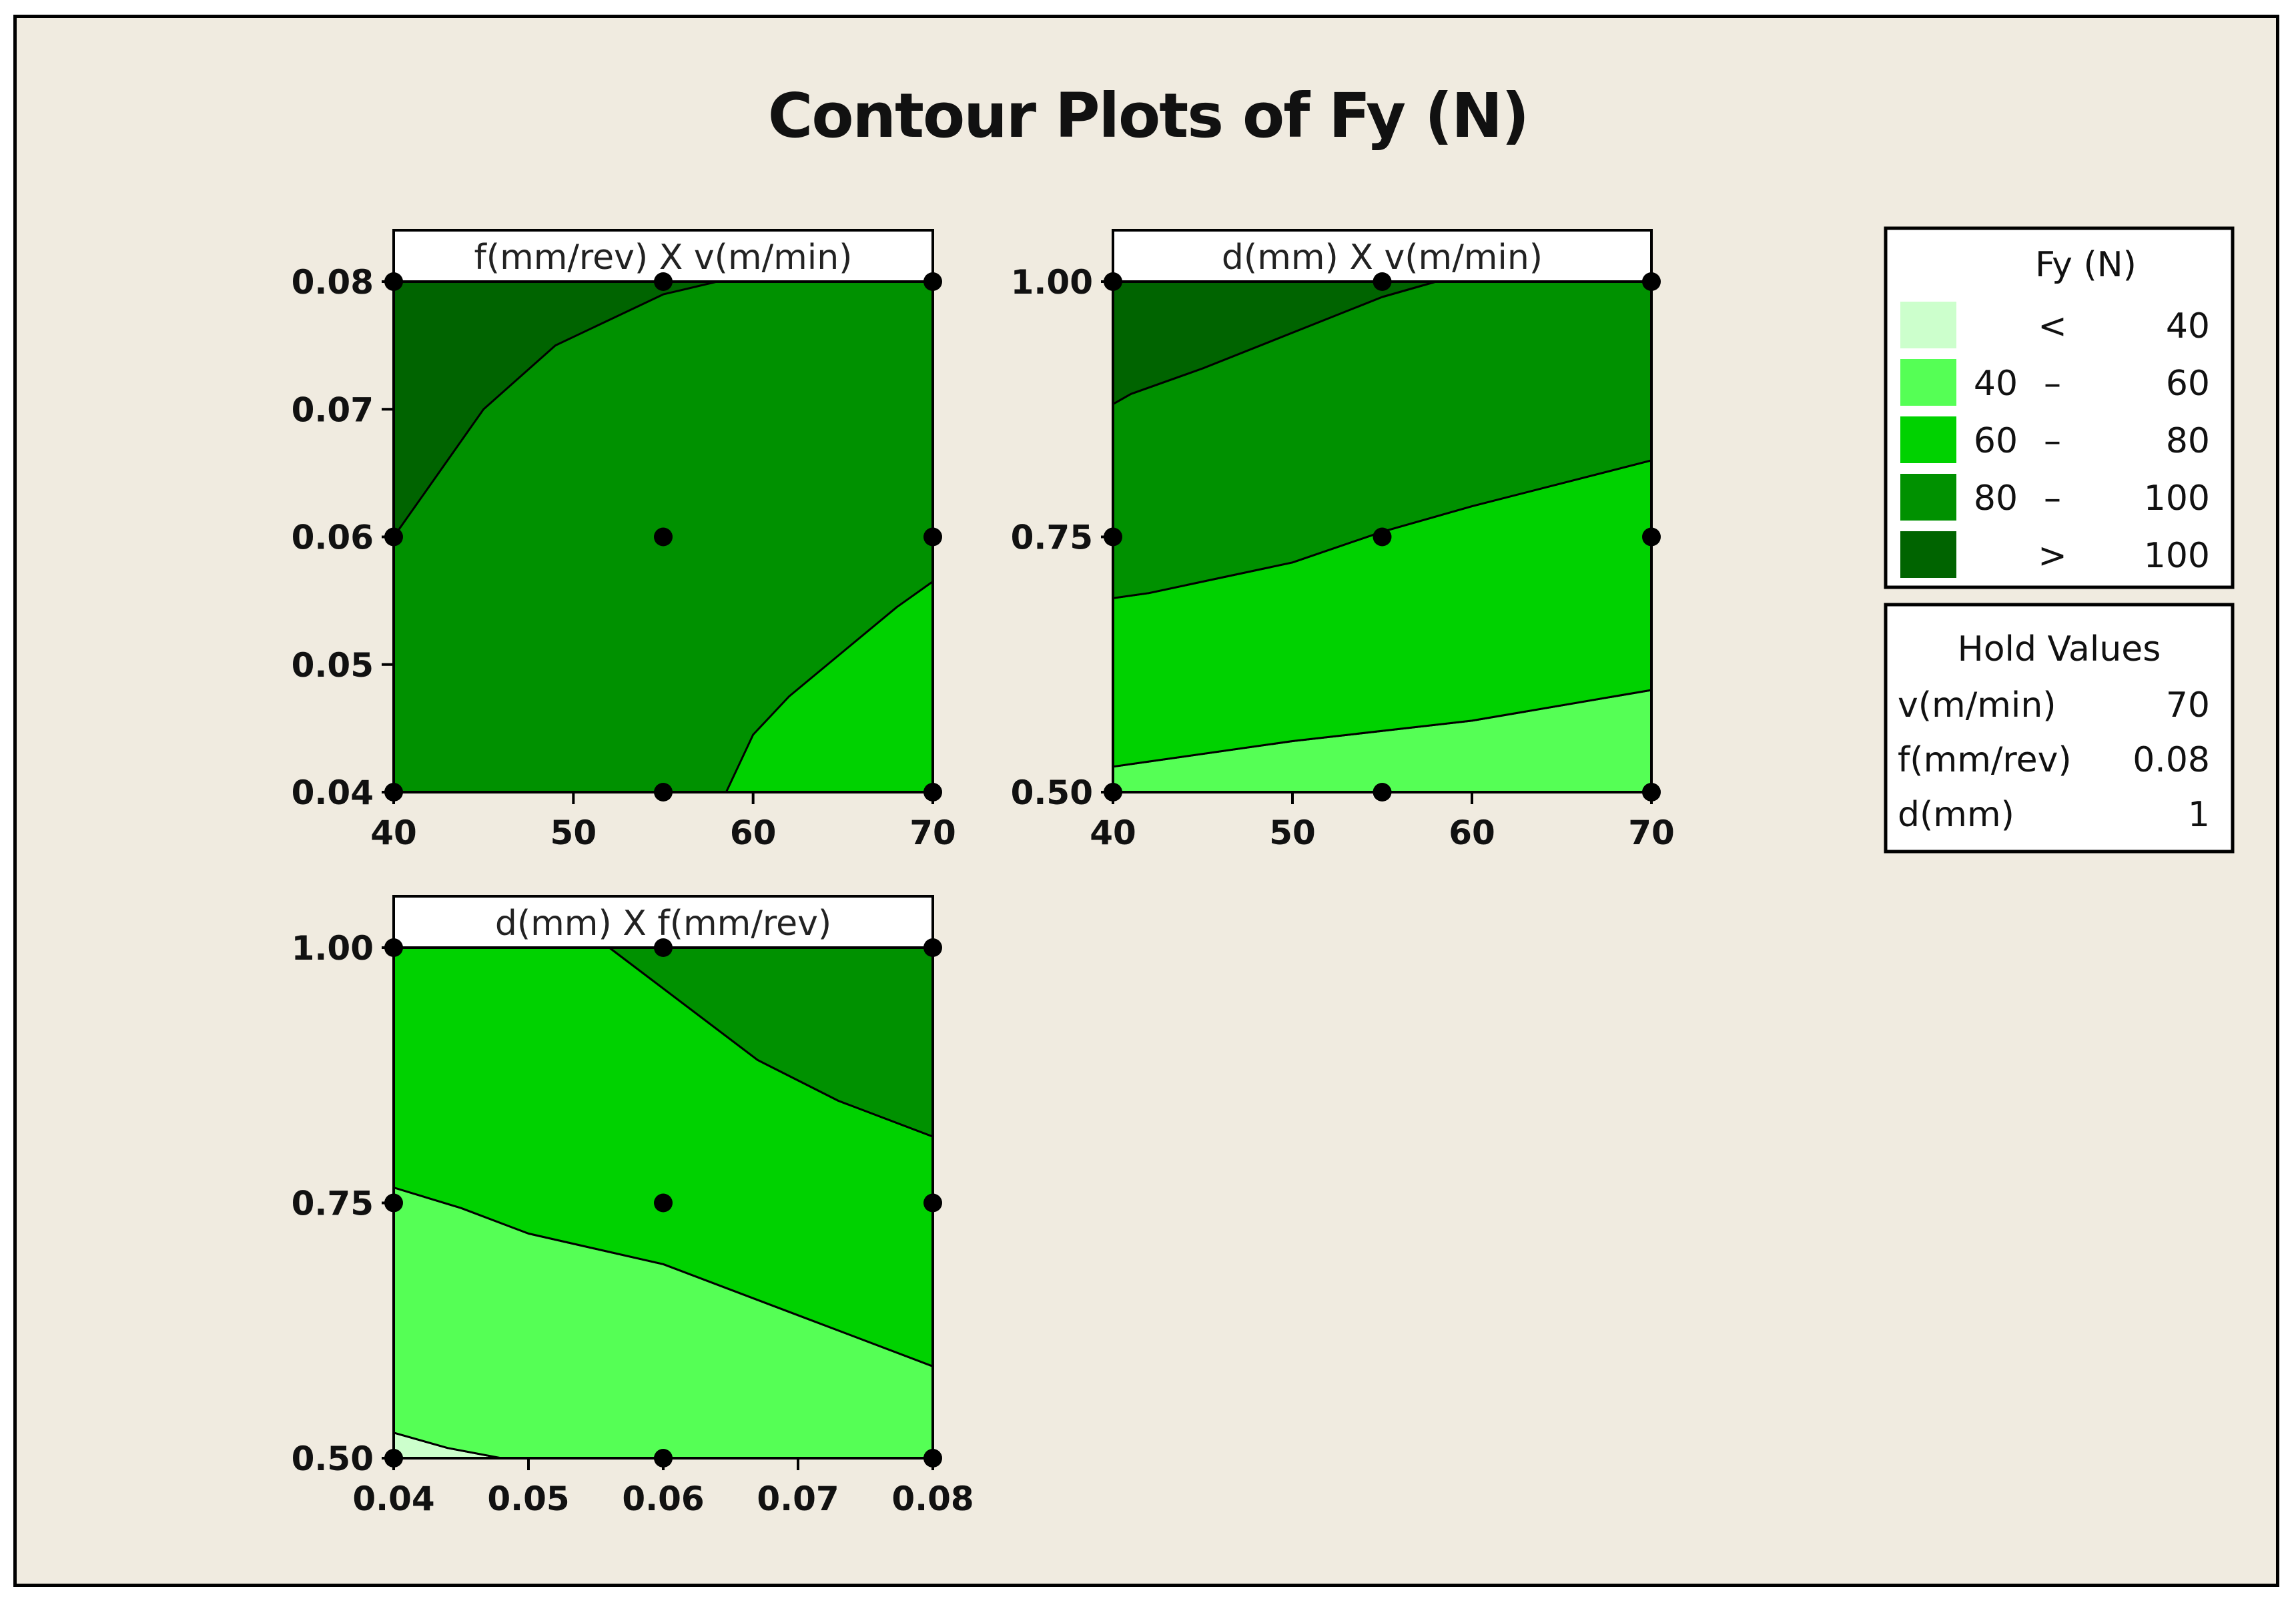  What do you see at coordinates (393, 1499) in the screenshot?
I see `x-tick-label: 0.04` at bounding box center [393, 1499].